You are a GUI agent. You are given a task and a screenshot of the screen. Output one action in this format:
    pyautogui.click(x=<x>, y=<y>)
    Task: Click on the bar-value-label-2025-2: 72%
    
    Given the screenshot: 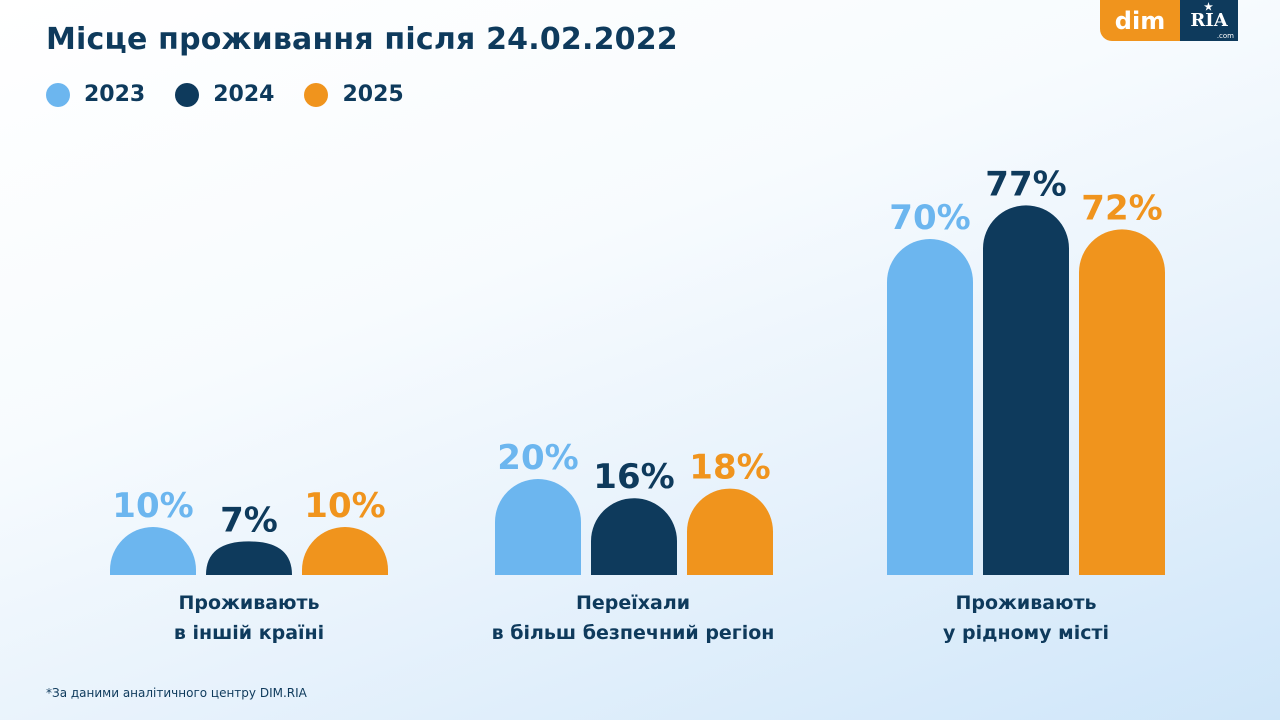 What is the action you would take?
    pyautogui.click(x=1121, y=208)
    